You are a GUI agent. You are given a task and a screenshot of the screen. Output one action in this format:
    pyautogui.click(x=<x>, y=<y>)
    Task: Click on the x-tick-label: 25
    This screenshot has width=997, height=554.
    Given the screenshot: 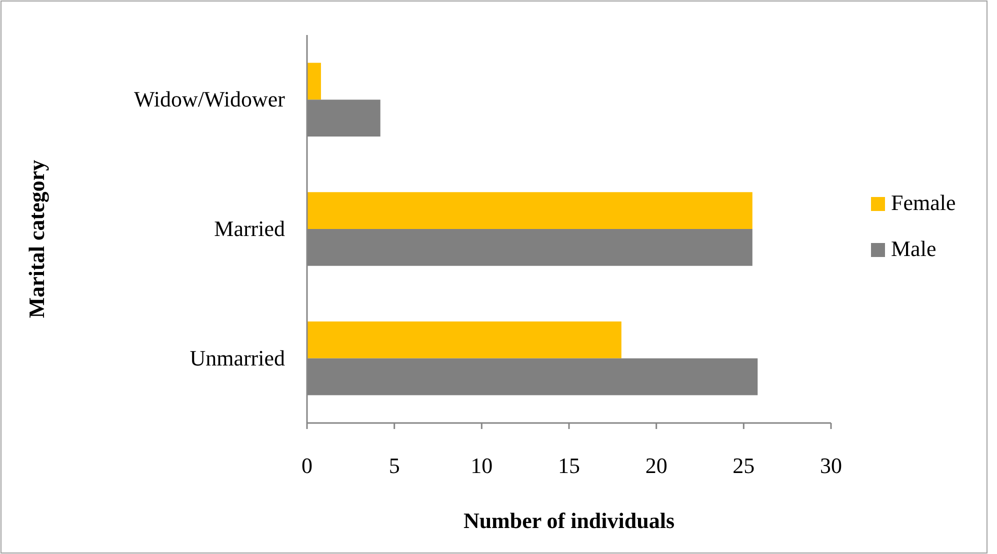 What is the action you would take?
    pyautogui.click(x=743, y=465)
    